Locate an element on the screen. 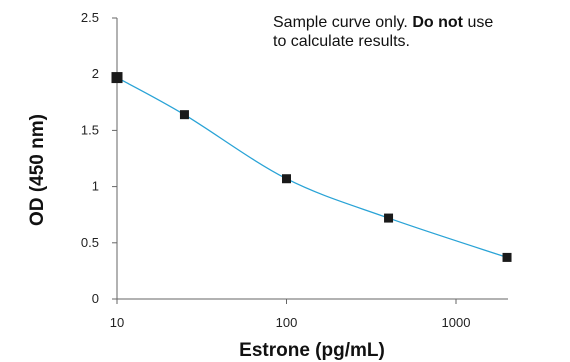 The image size is (570, 362). x-axis-ticks: 10 100 1000 is located at coordinates (290, 314).